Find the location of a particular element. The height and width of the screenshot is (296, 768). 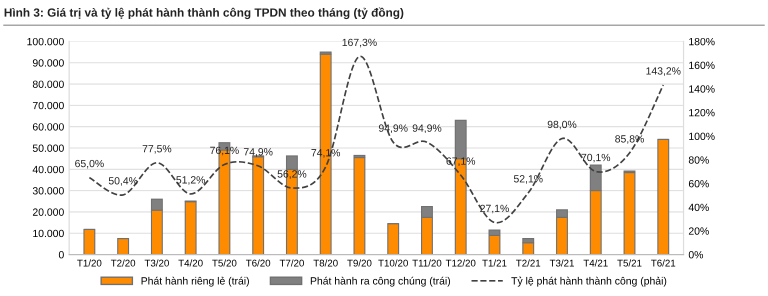

y2-tick-label: 0% is located at coordinates (696, 254).